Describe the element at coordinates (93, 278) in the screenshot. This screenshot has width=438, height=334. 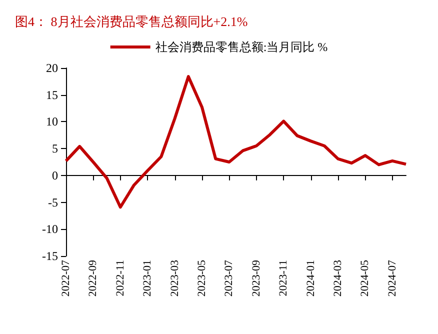
I see `x-tick-label: 2022-09` at that location.